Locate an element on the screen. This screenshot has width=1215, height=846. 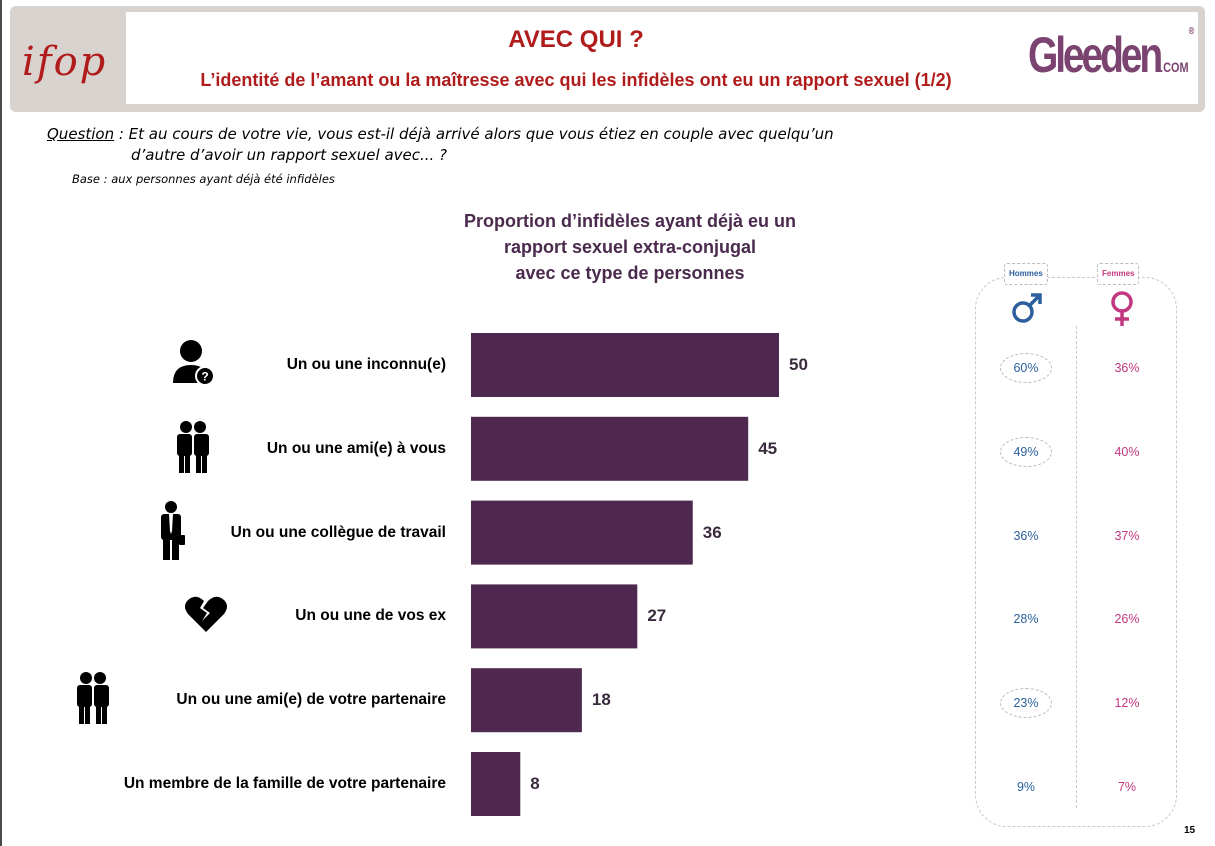
question-label: Question is located at coordinates (81, 134).